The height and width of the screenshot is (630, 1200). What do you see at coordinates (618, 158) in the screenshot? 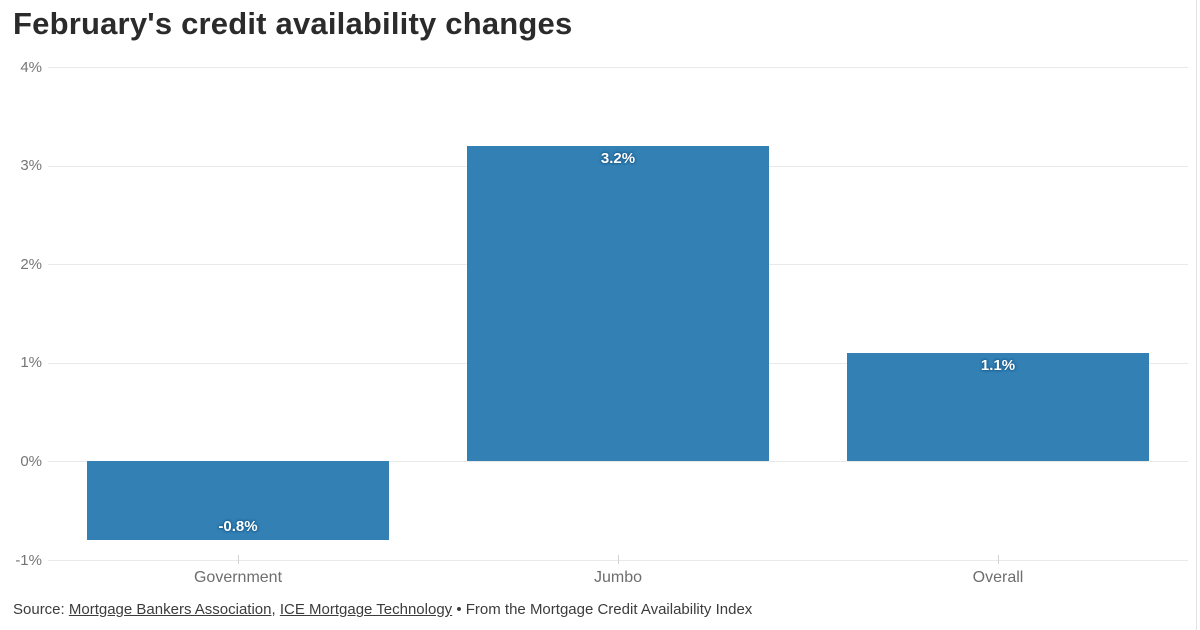
I see `bar-value-label: 3.2%` at bounding box center [618, 158].